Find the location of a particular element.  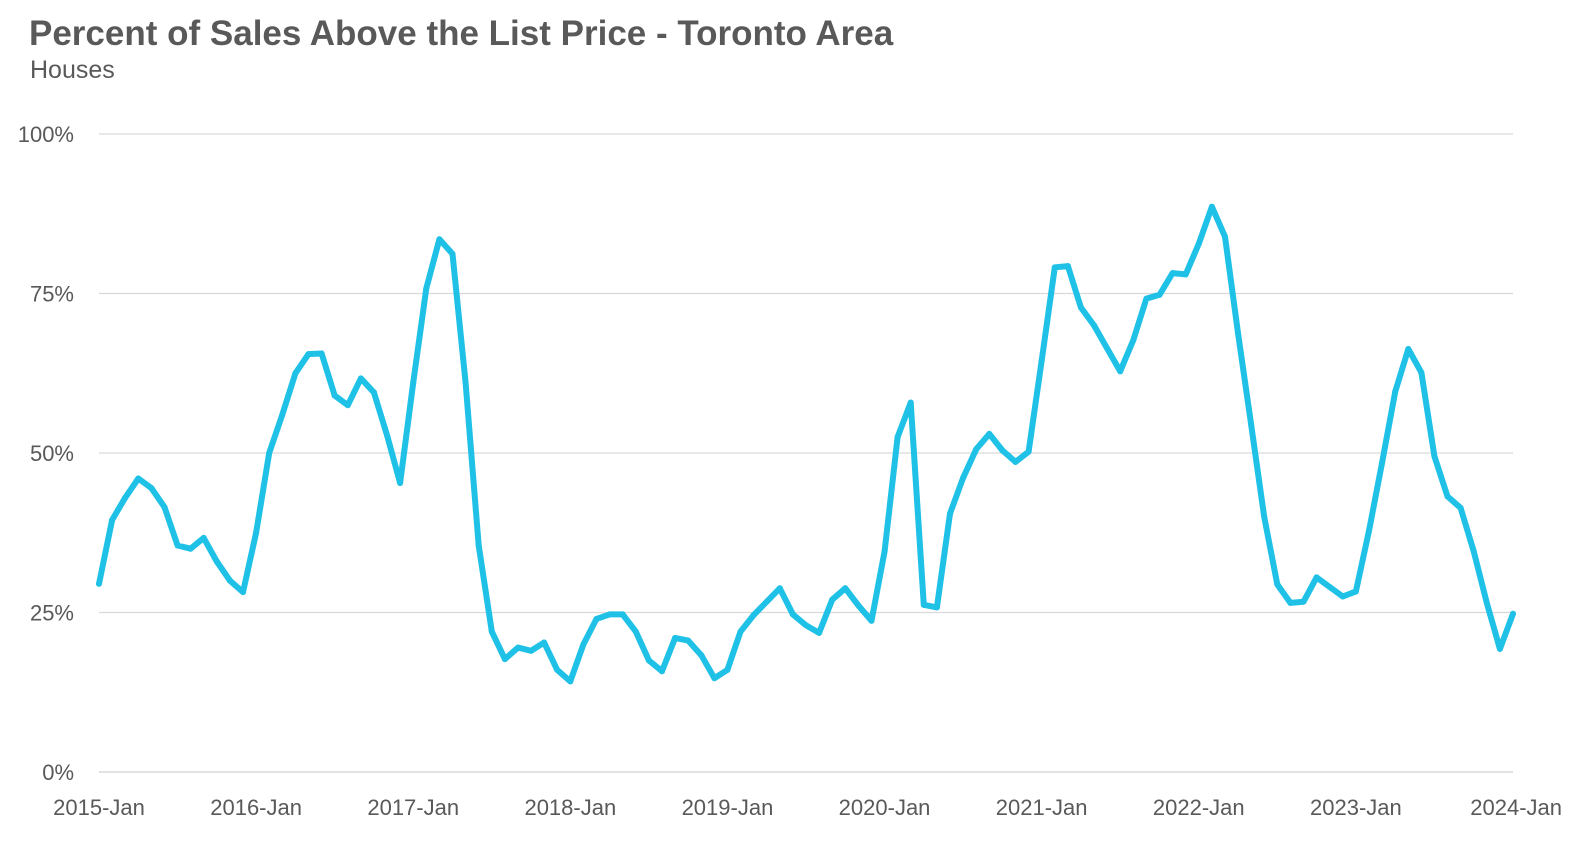

x-tick-label: 2023-Jan is located at coordinates (1356, 807).